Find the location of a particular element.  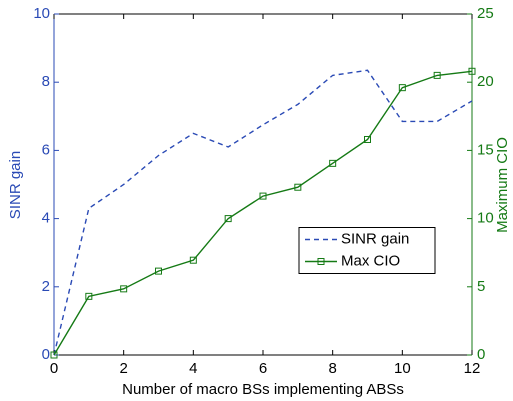

y2-axis-label: Maximum CIO is located at coordinates (502, 185).